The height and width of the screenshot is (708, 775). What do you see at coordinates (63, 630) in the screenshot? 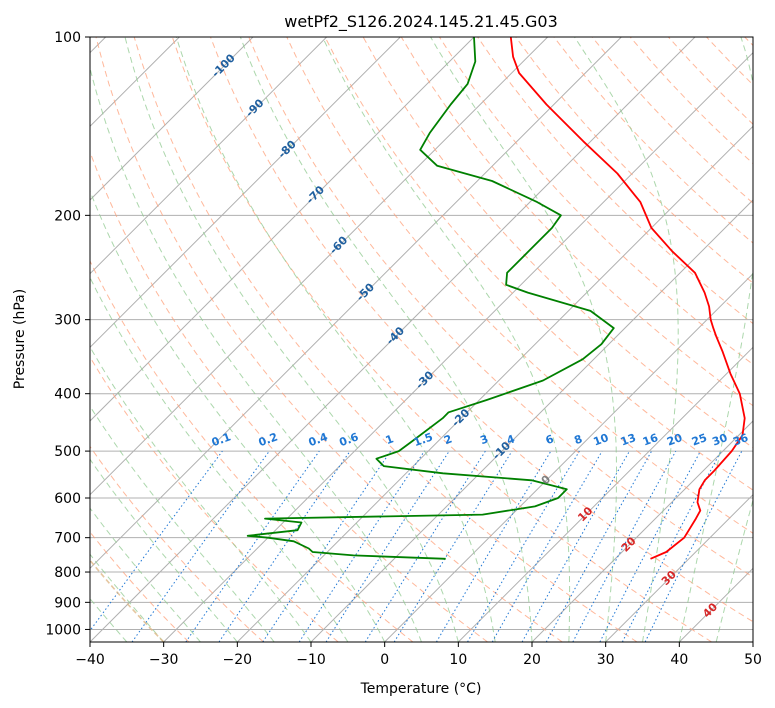
I see `y-tick-label: 1000` at bounding box center [63, 630].